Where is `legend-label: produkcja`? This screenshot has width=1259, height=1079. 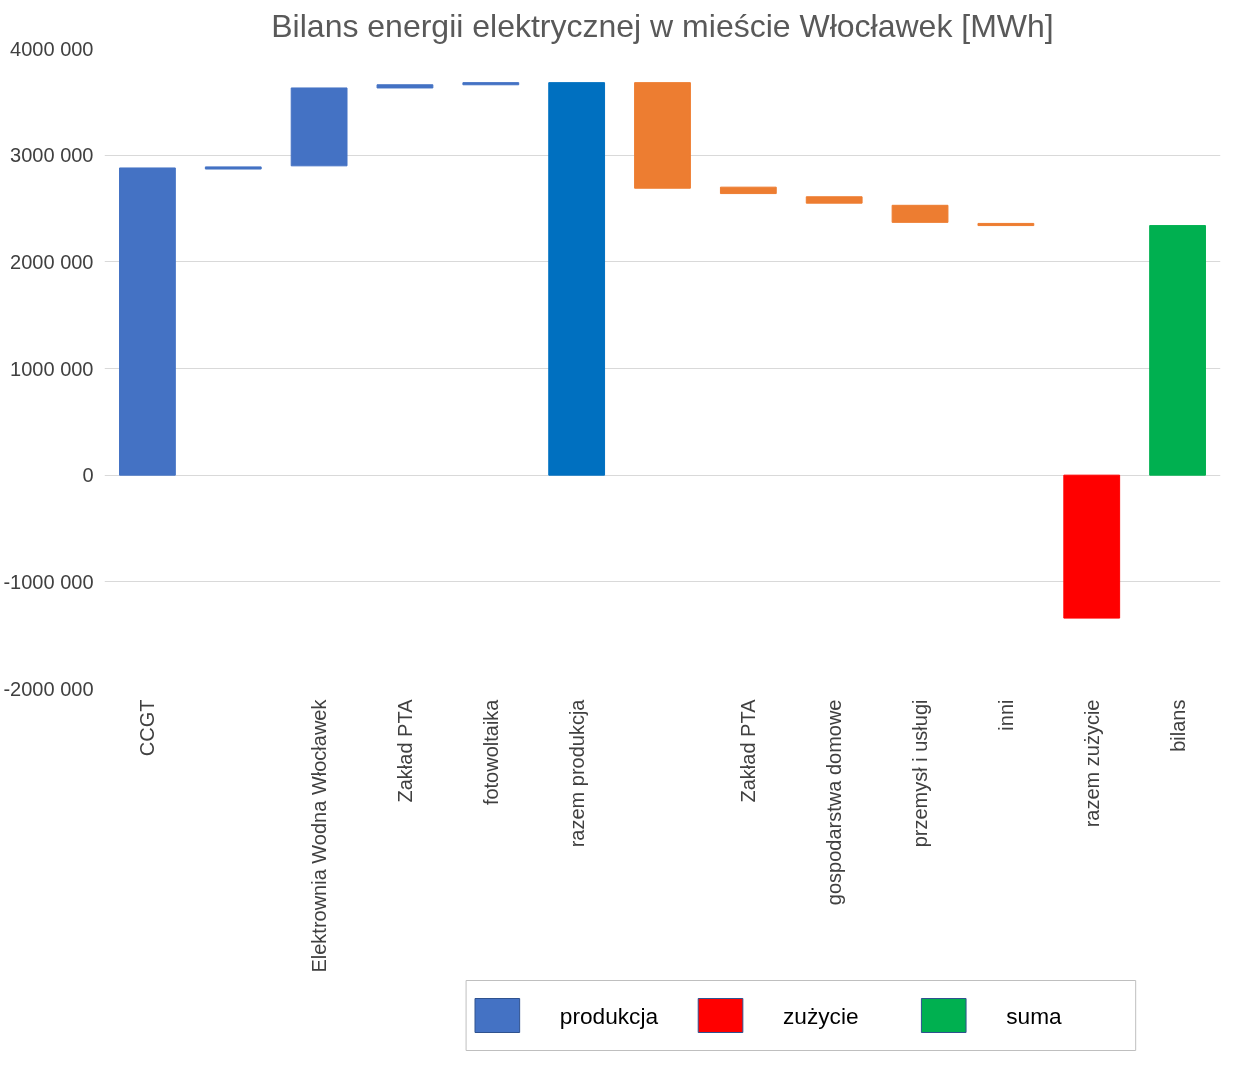 legend-label: produkcja is located at coordinates (609, 1015).